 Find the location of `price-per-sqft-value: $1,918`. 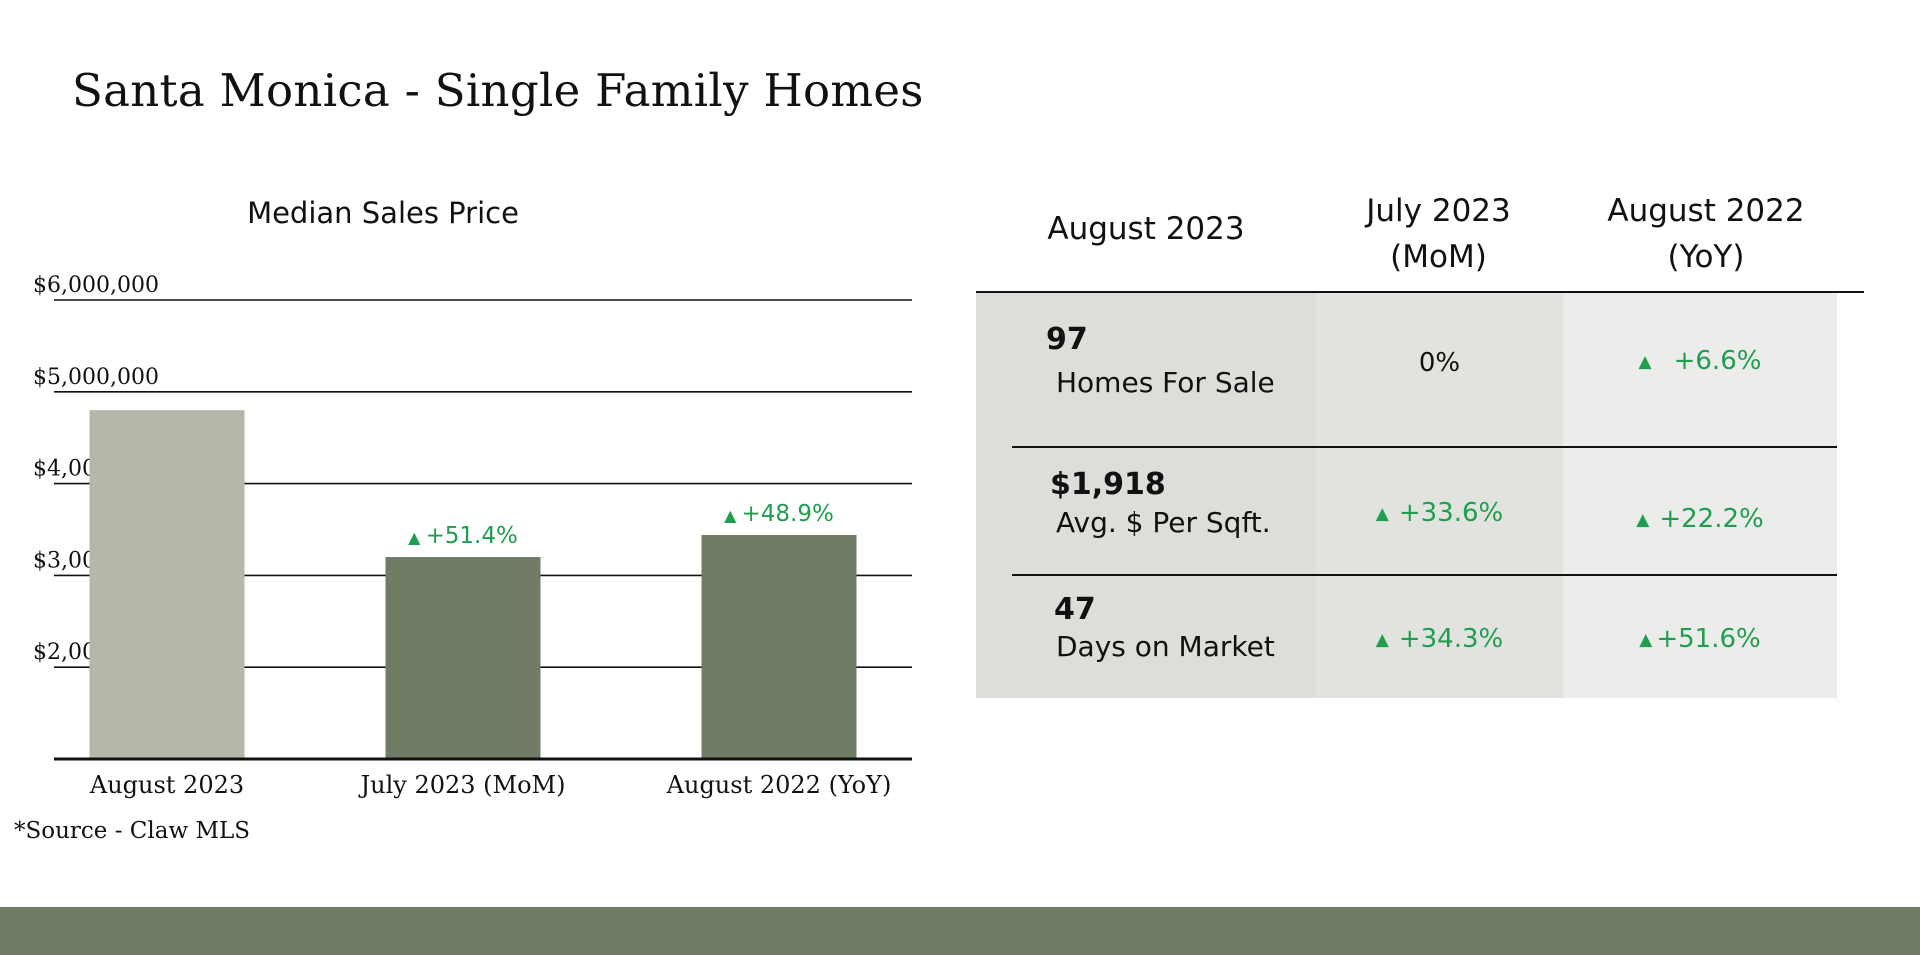

price-per-sqft-value: $1,918 is located at coordinates (1108, 484).